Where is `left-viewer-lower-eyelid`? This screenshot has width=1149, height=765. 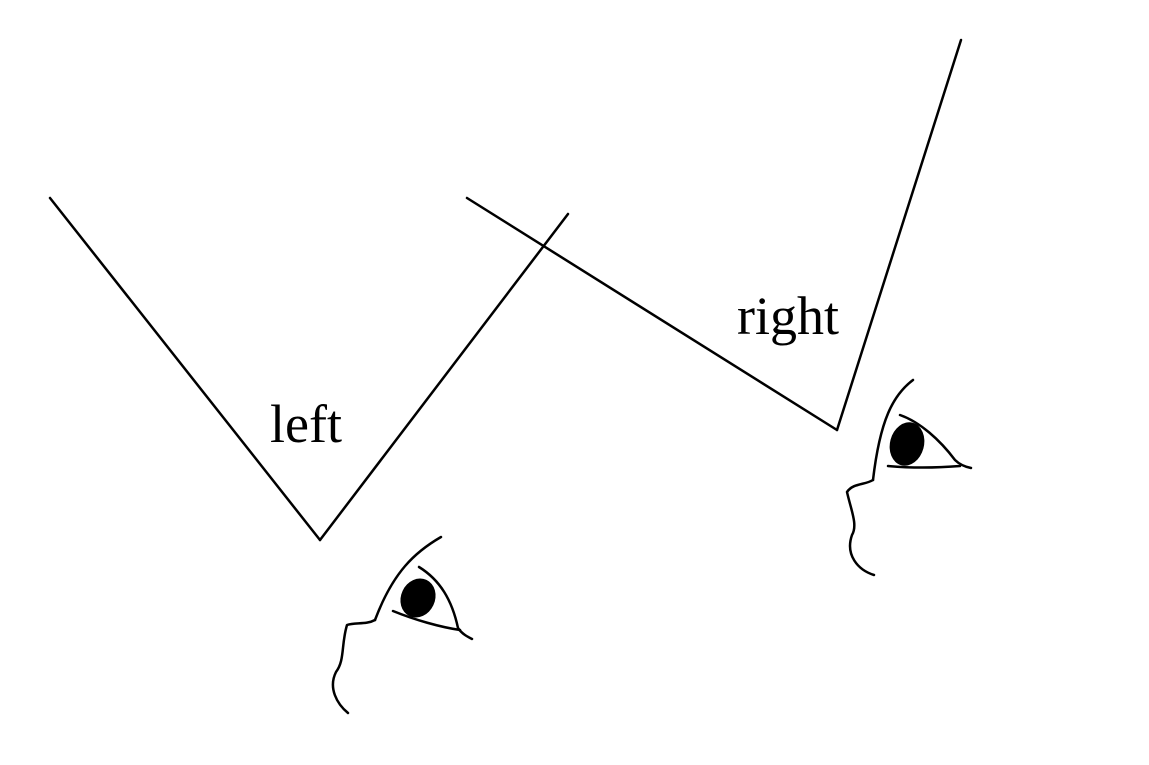 left-viewer-lower-eyelid is located at coordinates (426, 620).